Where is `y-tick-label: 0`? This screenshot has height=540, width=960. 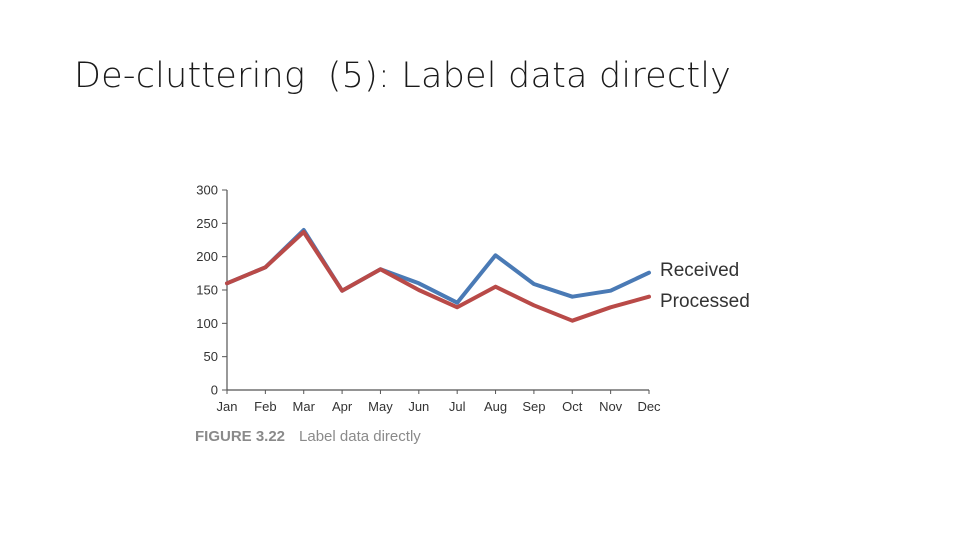
y-tick-label: 0 is located at coordinates (214, 390).